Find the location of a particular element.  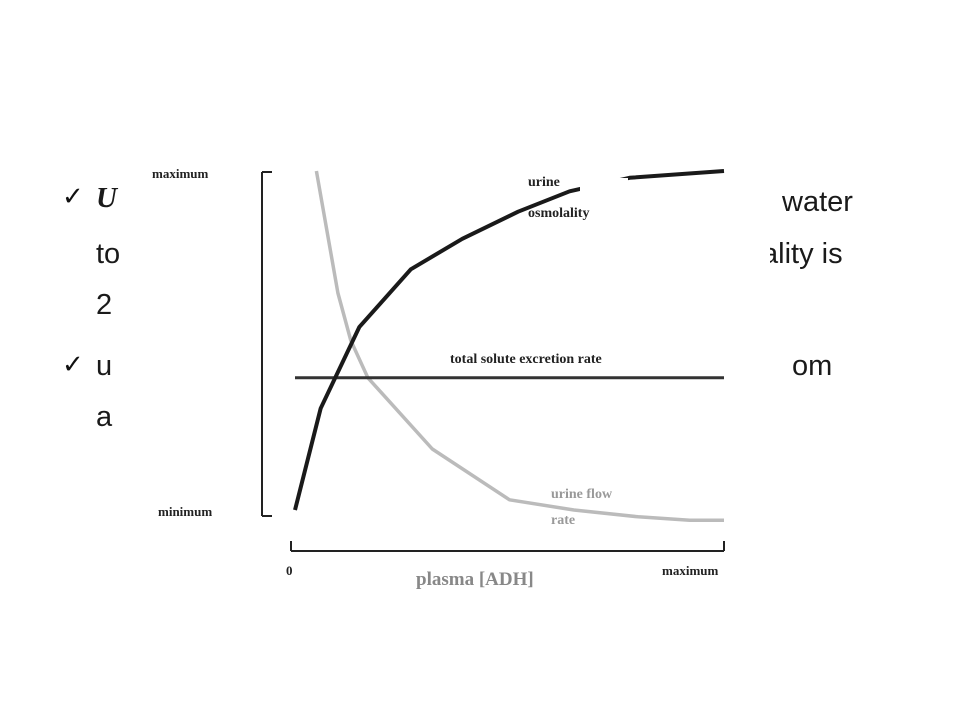

y-tick-label-max: maximum is located at coordinates (180, 173).